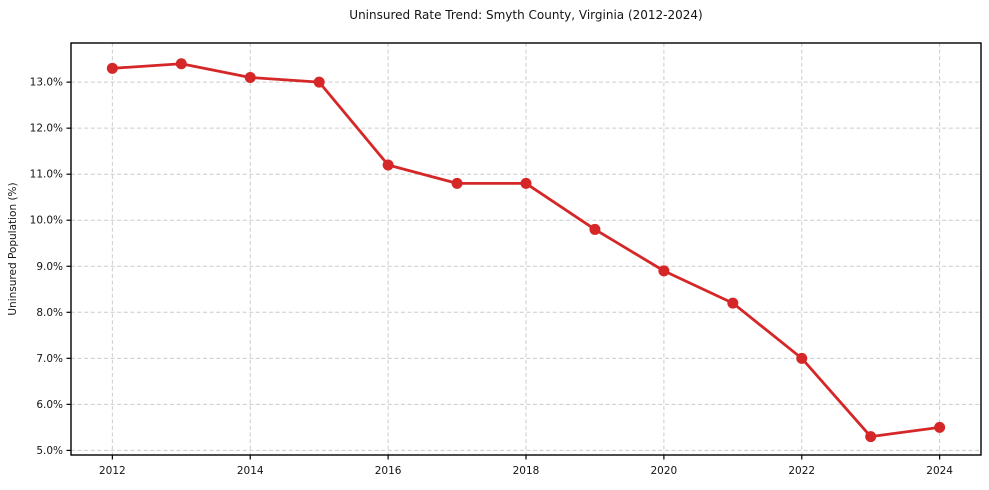  I want to click on x-tick-label: 2018, so click(526, 471).